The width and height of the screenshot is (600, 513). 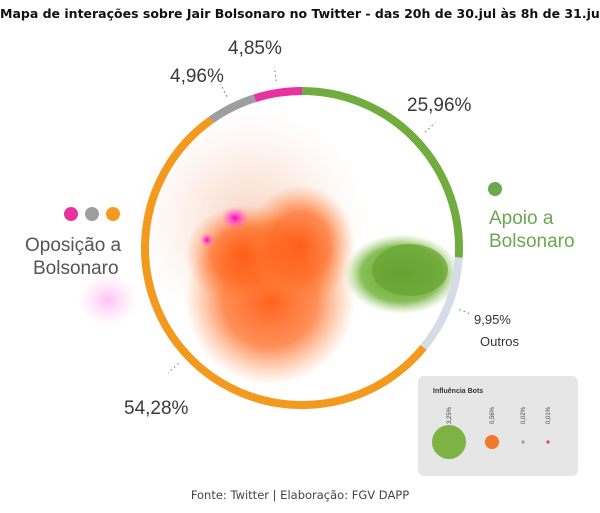 What do you see at coordinates (532, 241) in the screenshot?
I see `support-label-line2: Bolsonaro` at bounding box center [532, 241].